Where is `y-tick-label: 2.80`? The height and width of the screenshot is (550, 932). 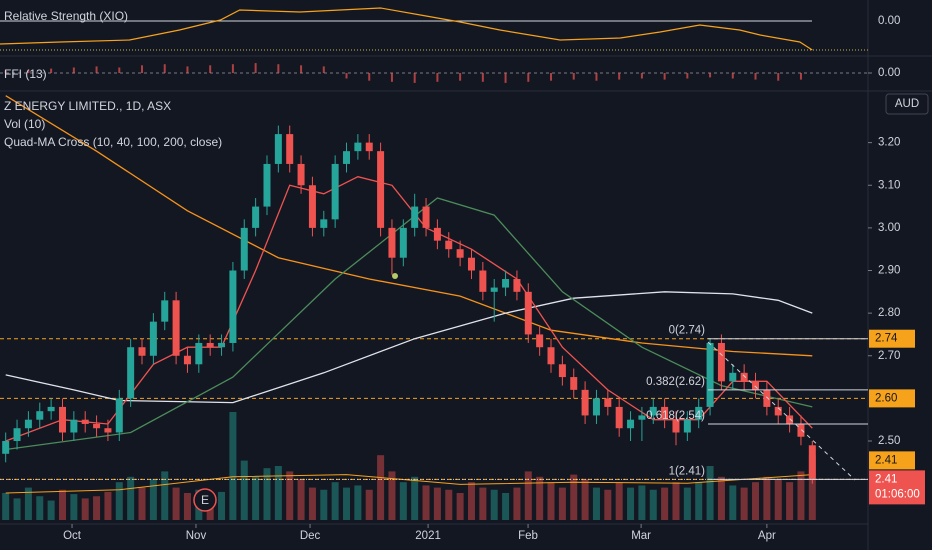
y-tick-label: 2.80 is located at coordinates (889, 313).